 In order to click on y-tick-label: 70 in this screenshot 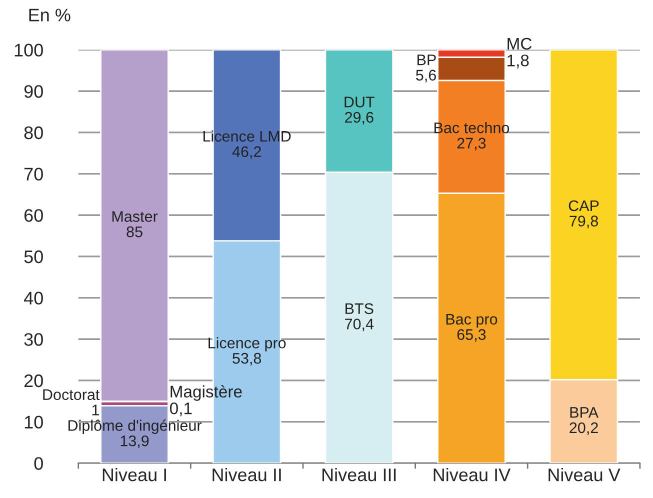, I will do `click(33, 174)`.